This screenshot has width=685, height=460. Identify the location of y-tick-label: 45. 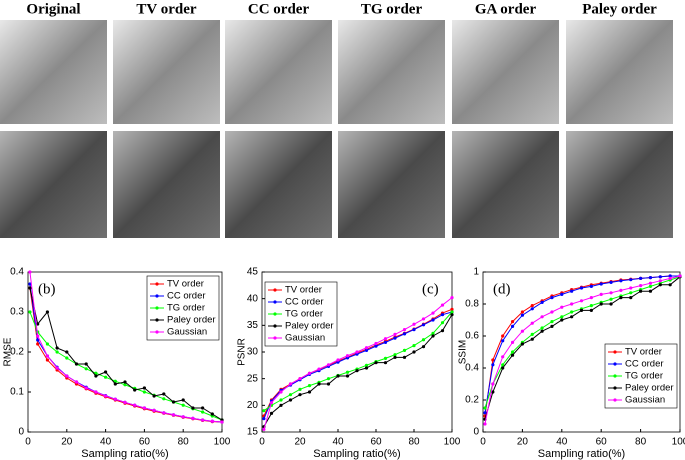
(253, 272).